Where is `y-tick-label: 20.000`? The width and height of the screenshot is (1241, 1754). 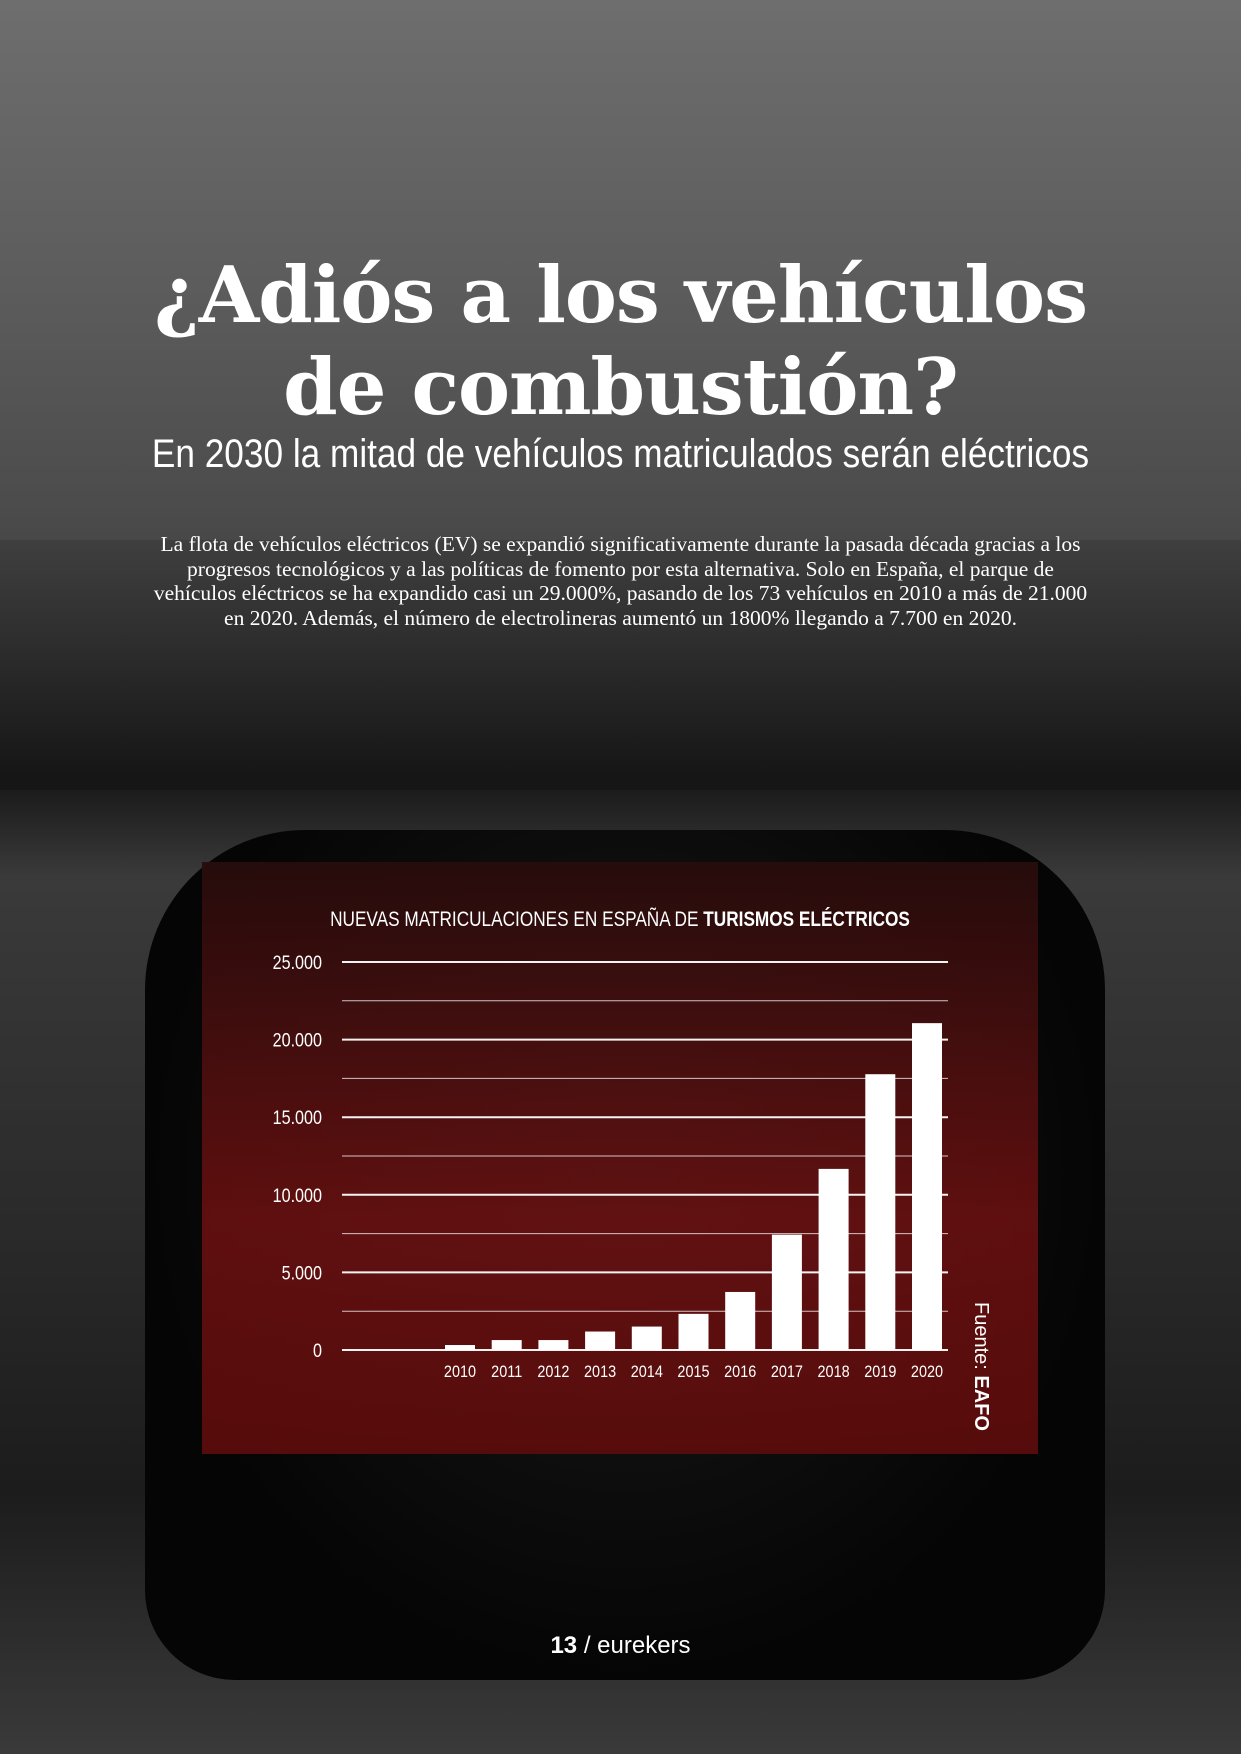
y-tick-label: 20.000 is located at coordinates (298, 1040).